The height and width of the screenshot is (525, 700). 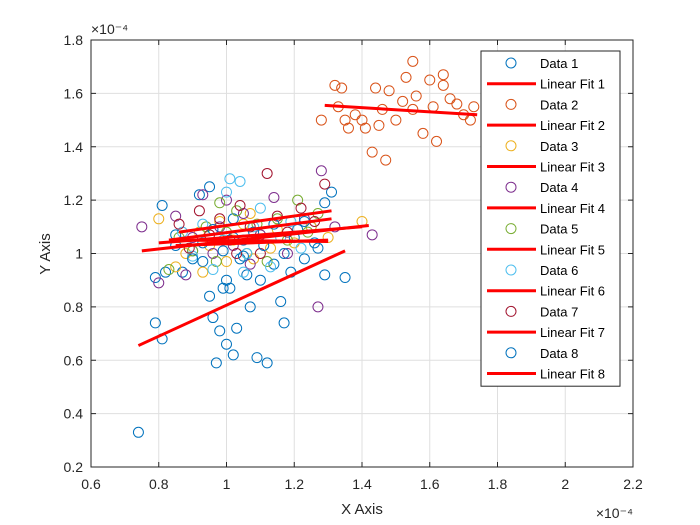 I want to click on legend-box, so click(x=550, y=218).